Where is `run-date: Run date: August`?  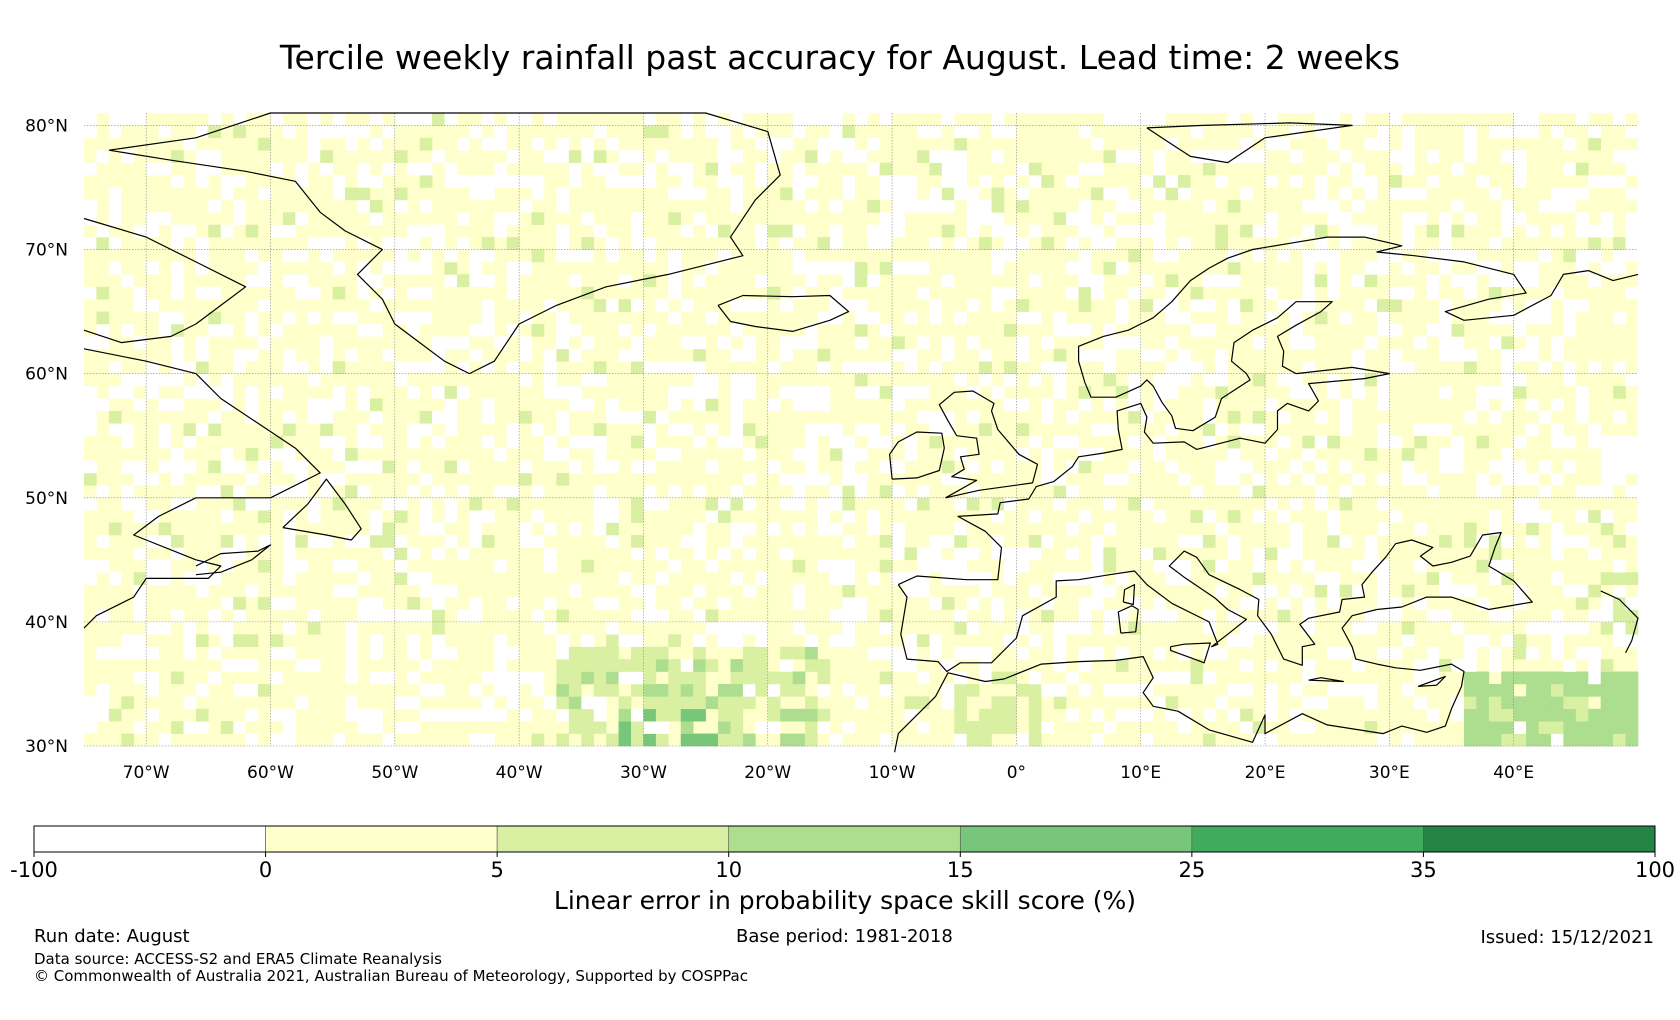 run-date: Run date: August is located at coordinates (112, 936).